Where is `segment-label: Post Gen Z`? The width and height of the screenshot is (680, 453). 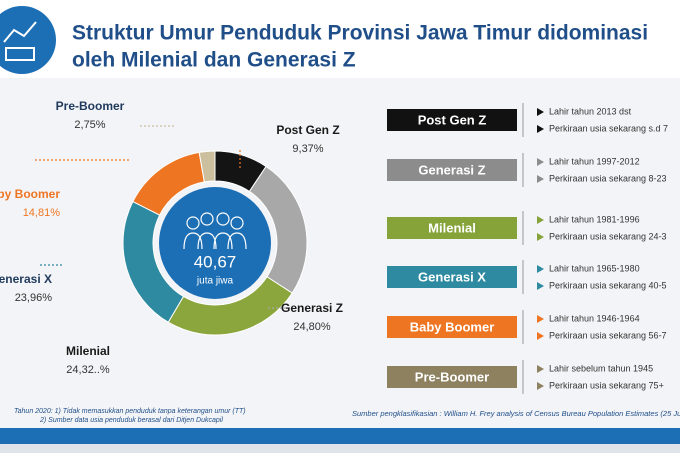 segment-label: Post Gen Z is located at coordinates (307, 130).